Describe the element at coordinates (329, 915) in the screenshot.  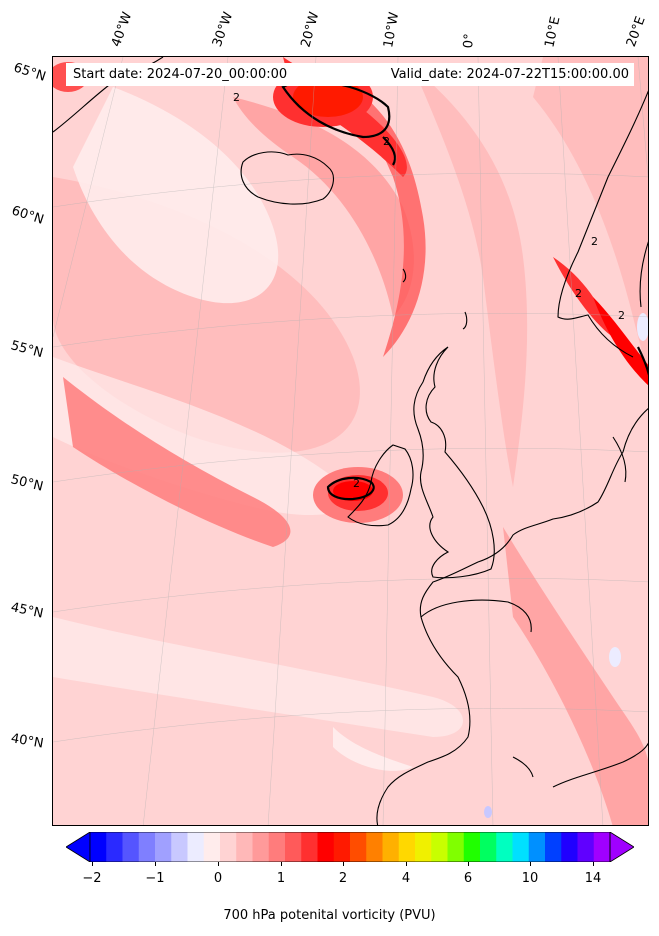
I see `colorbar-label: 700 hPa potenital vorticity (PVU)` at that location.